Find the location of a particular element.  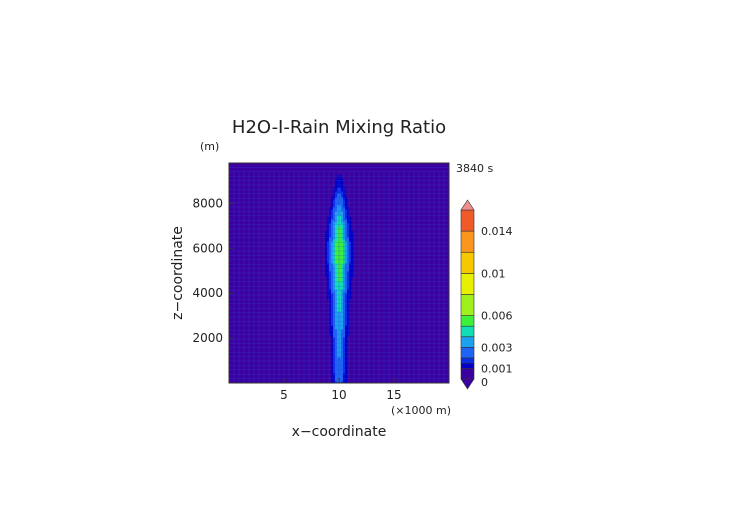

x-tick-label: 5 is located at coordinates (284, 395).